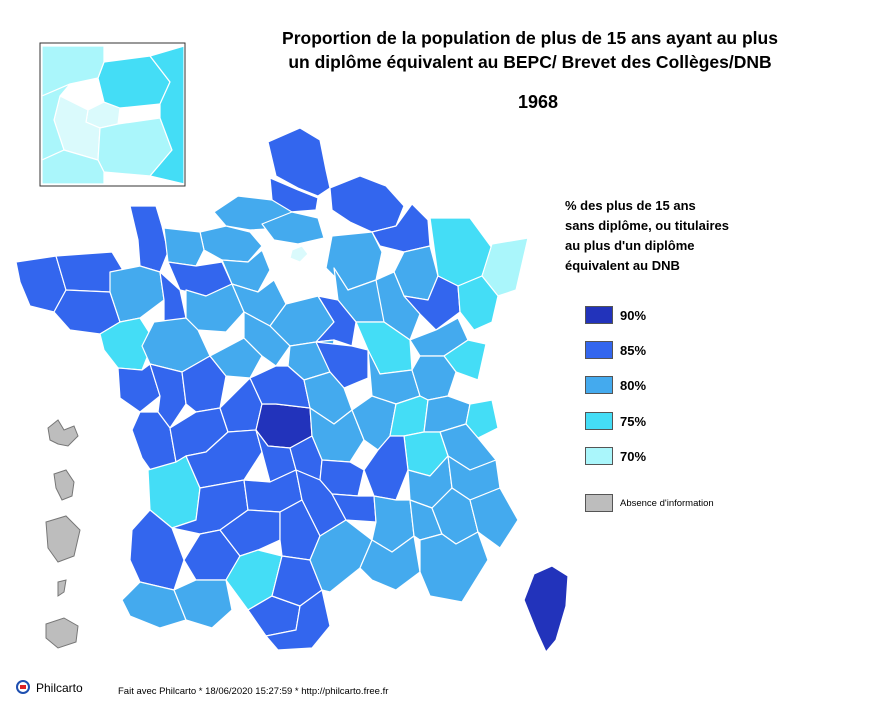 The image size is (887, 708). Describe the element at coordinates (73, 71) in the screenshot. I see `inset-region-val-d-oise` at that location.